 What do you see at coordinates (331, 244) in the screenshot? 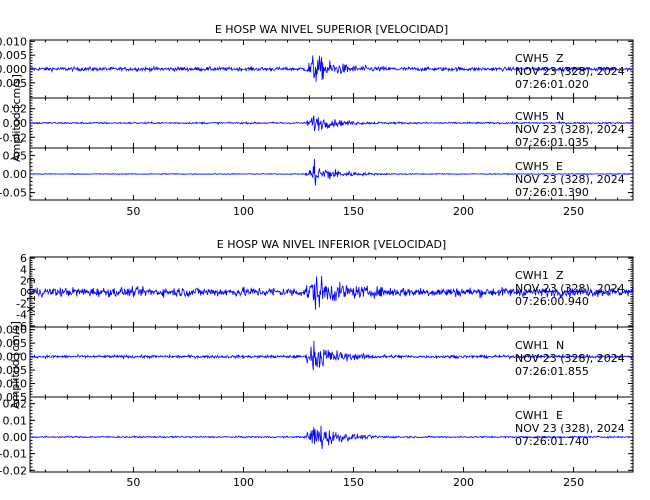
I see `chart-title: E HOSP WA NIVEL INFERIOR [VELOCIDAD]` at bounding box center [331, 244].